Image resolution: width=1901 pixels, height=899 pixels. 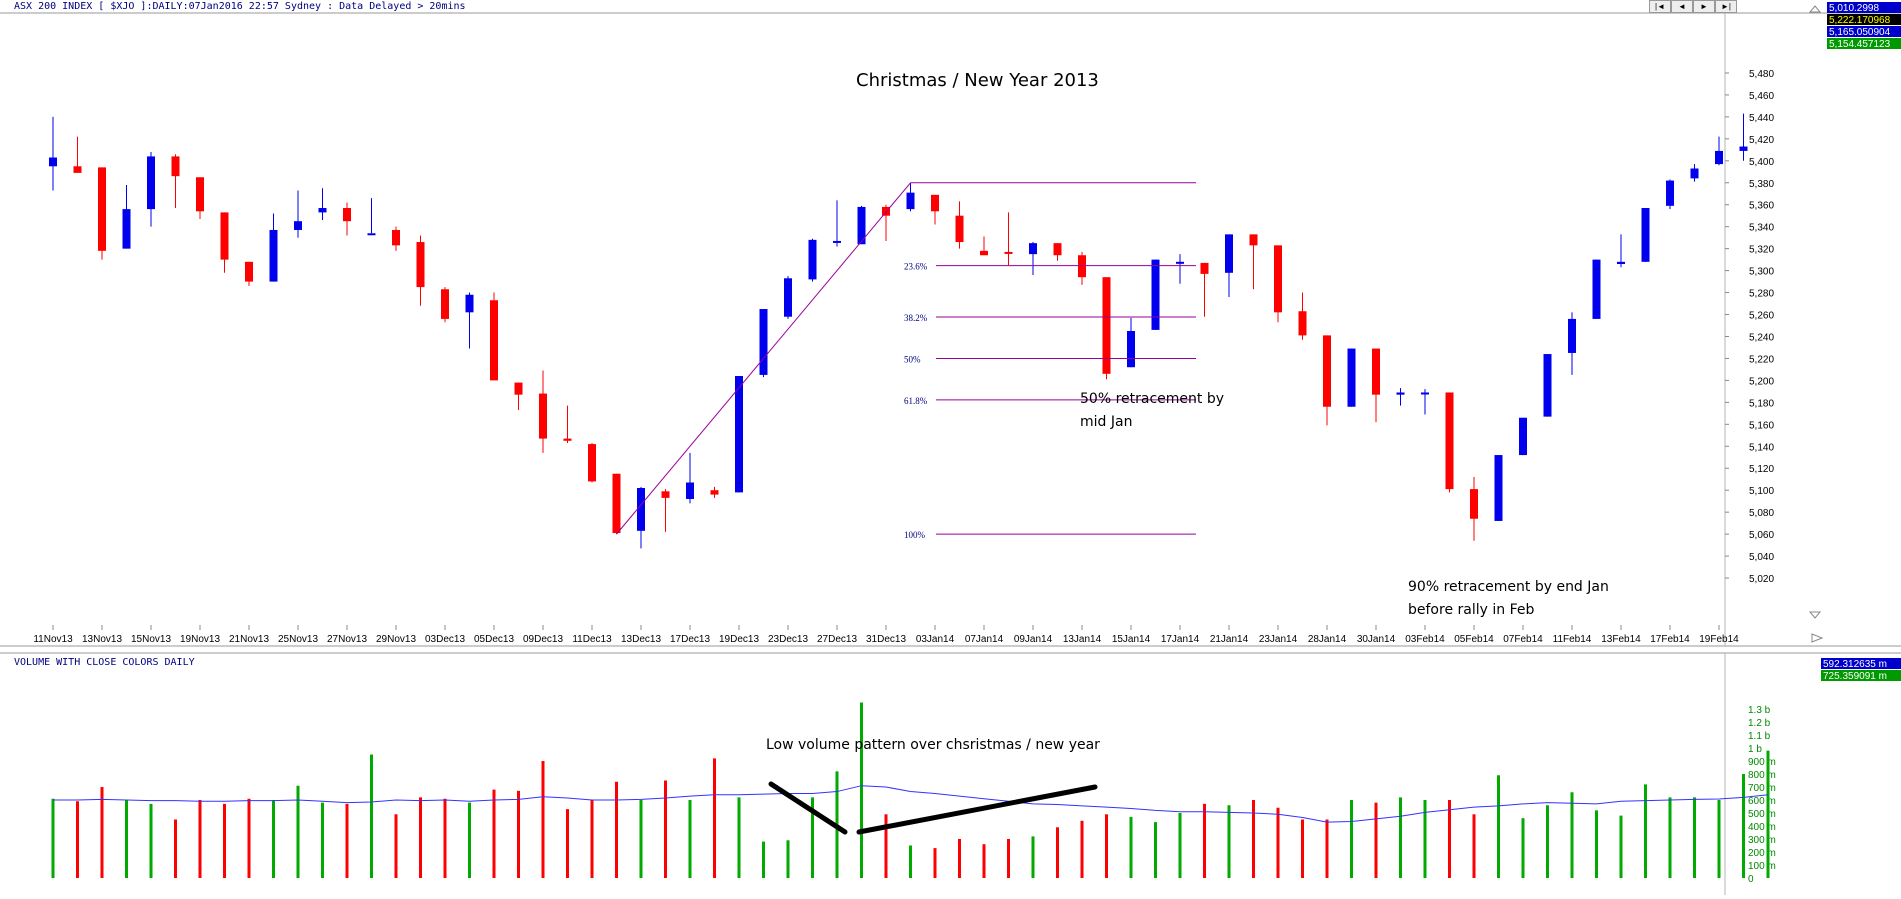 I want to click on price-tick-label: 5,420, so click(x=1761, y=140).